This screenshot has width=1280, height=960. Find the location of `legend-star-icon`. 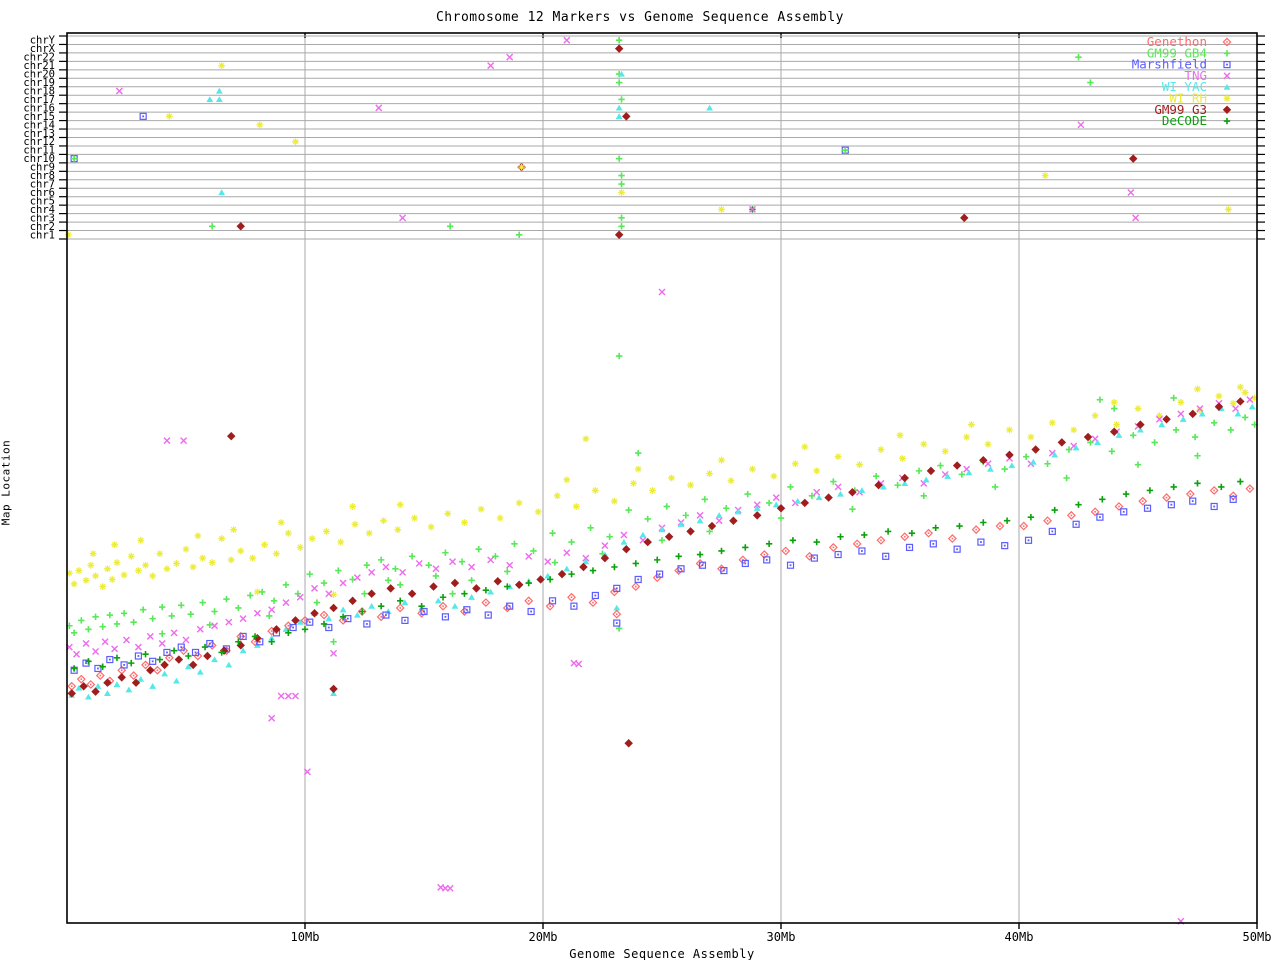

legend-star-icon is located at coordinates (1227, 98).